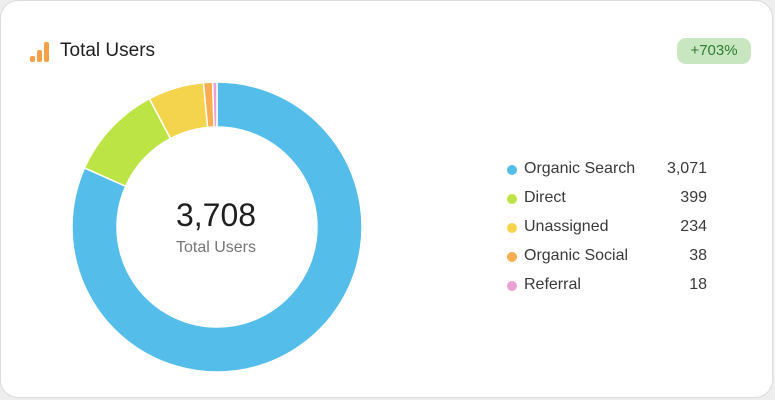 The height and width of the screenshot is (400, 775). I want to click on legend-label: Unassigned, so click(566, 226).